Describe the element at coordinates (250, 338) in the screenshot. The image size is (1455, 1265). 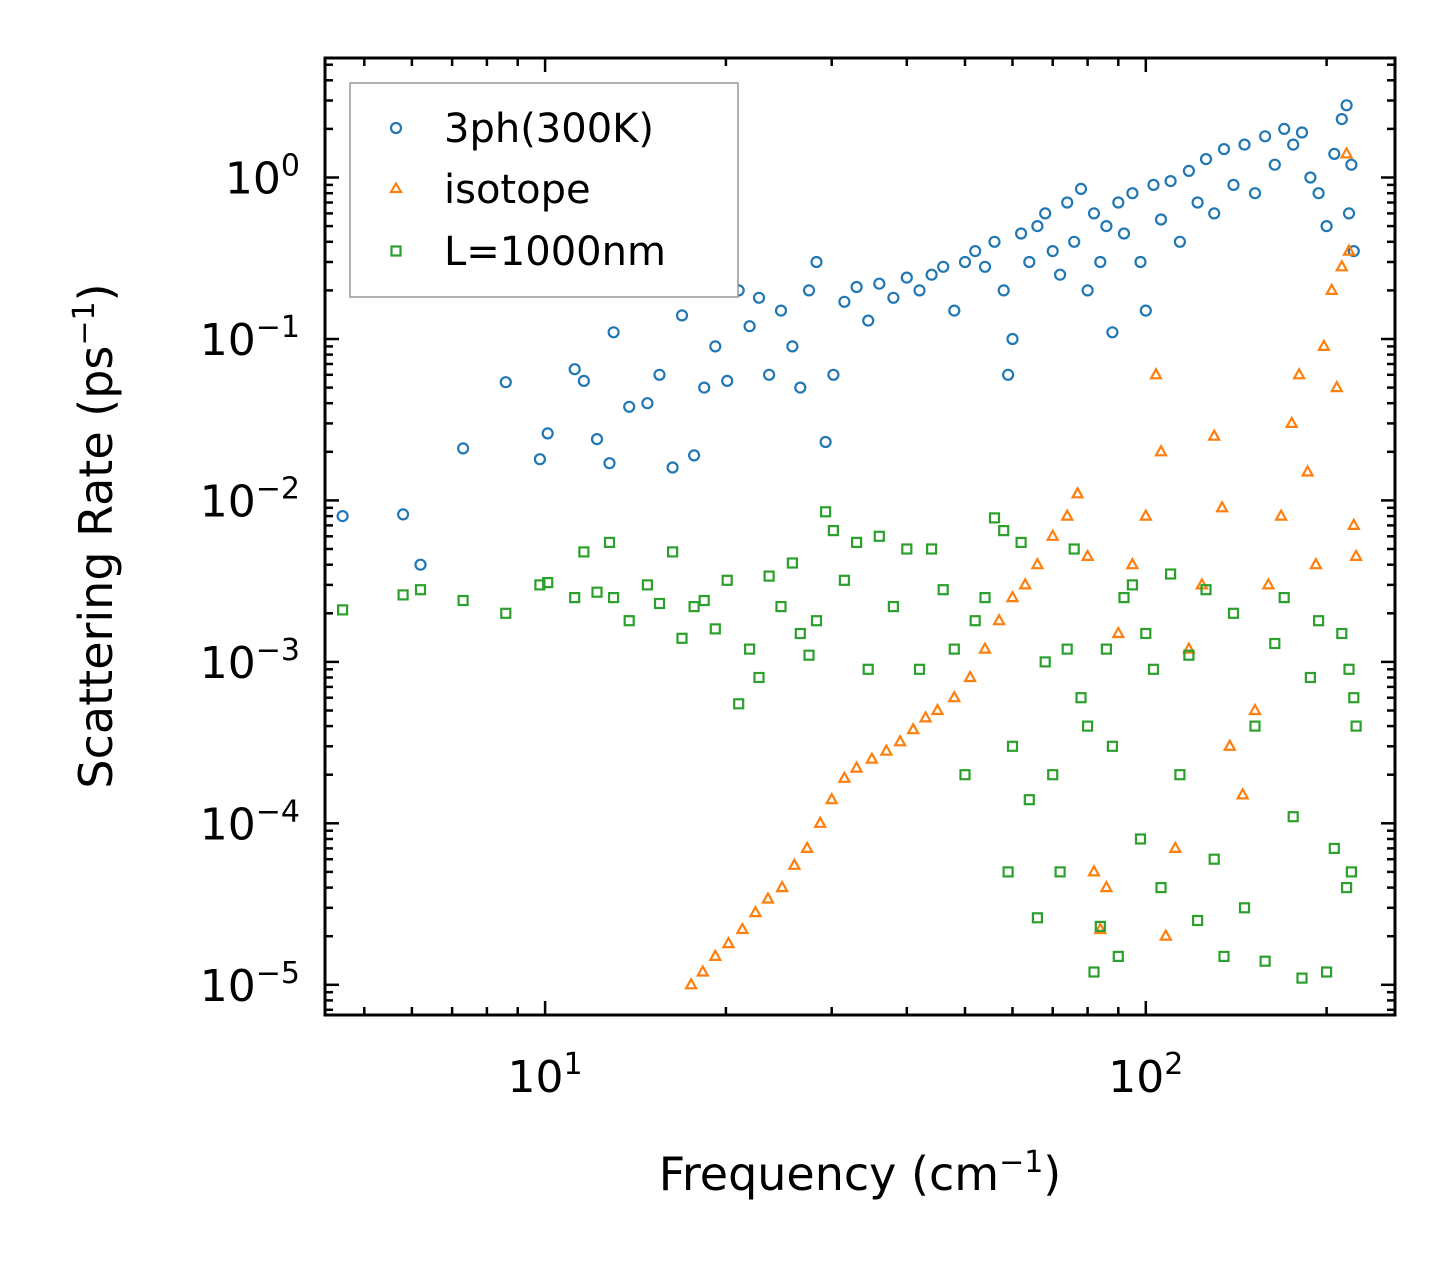
I see `y-tick-label-1: 10⁻¹` at that location.